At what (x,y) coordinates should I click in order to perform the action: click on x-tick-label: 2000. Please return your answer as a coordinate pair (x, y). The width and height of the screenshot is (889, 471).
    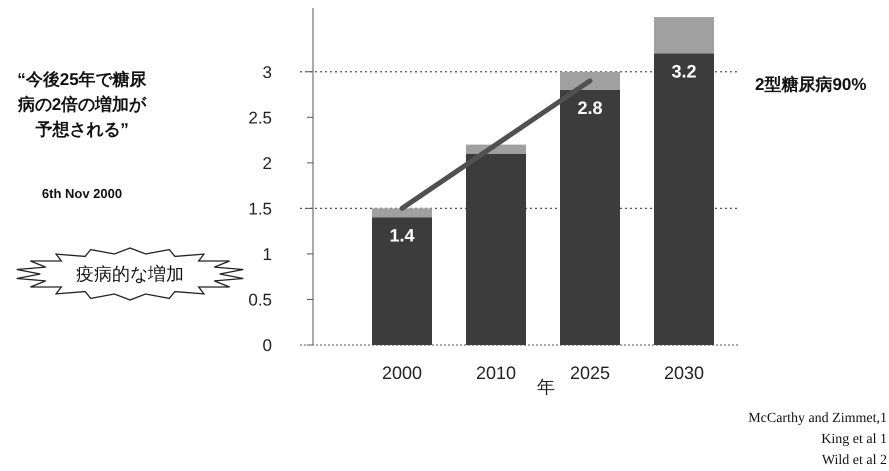
    Looking at the image, I should click on (402, 373).